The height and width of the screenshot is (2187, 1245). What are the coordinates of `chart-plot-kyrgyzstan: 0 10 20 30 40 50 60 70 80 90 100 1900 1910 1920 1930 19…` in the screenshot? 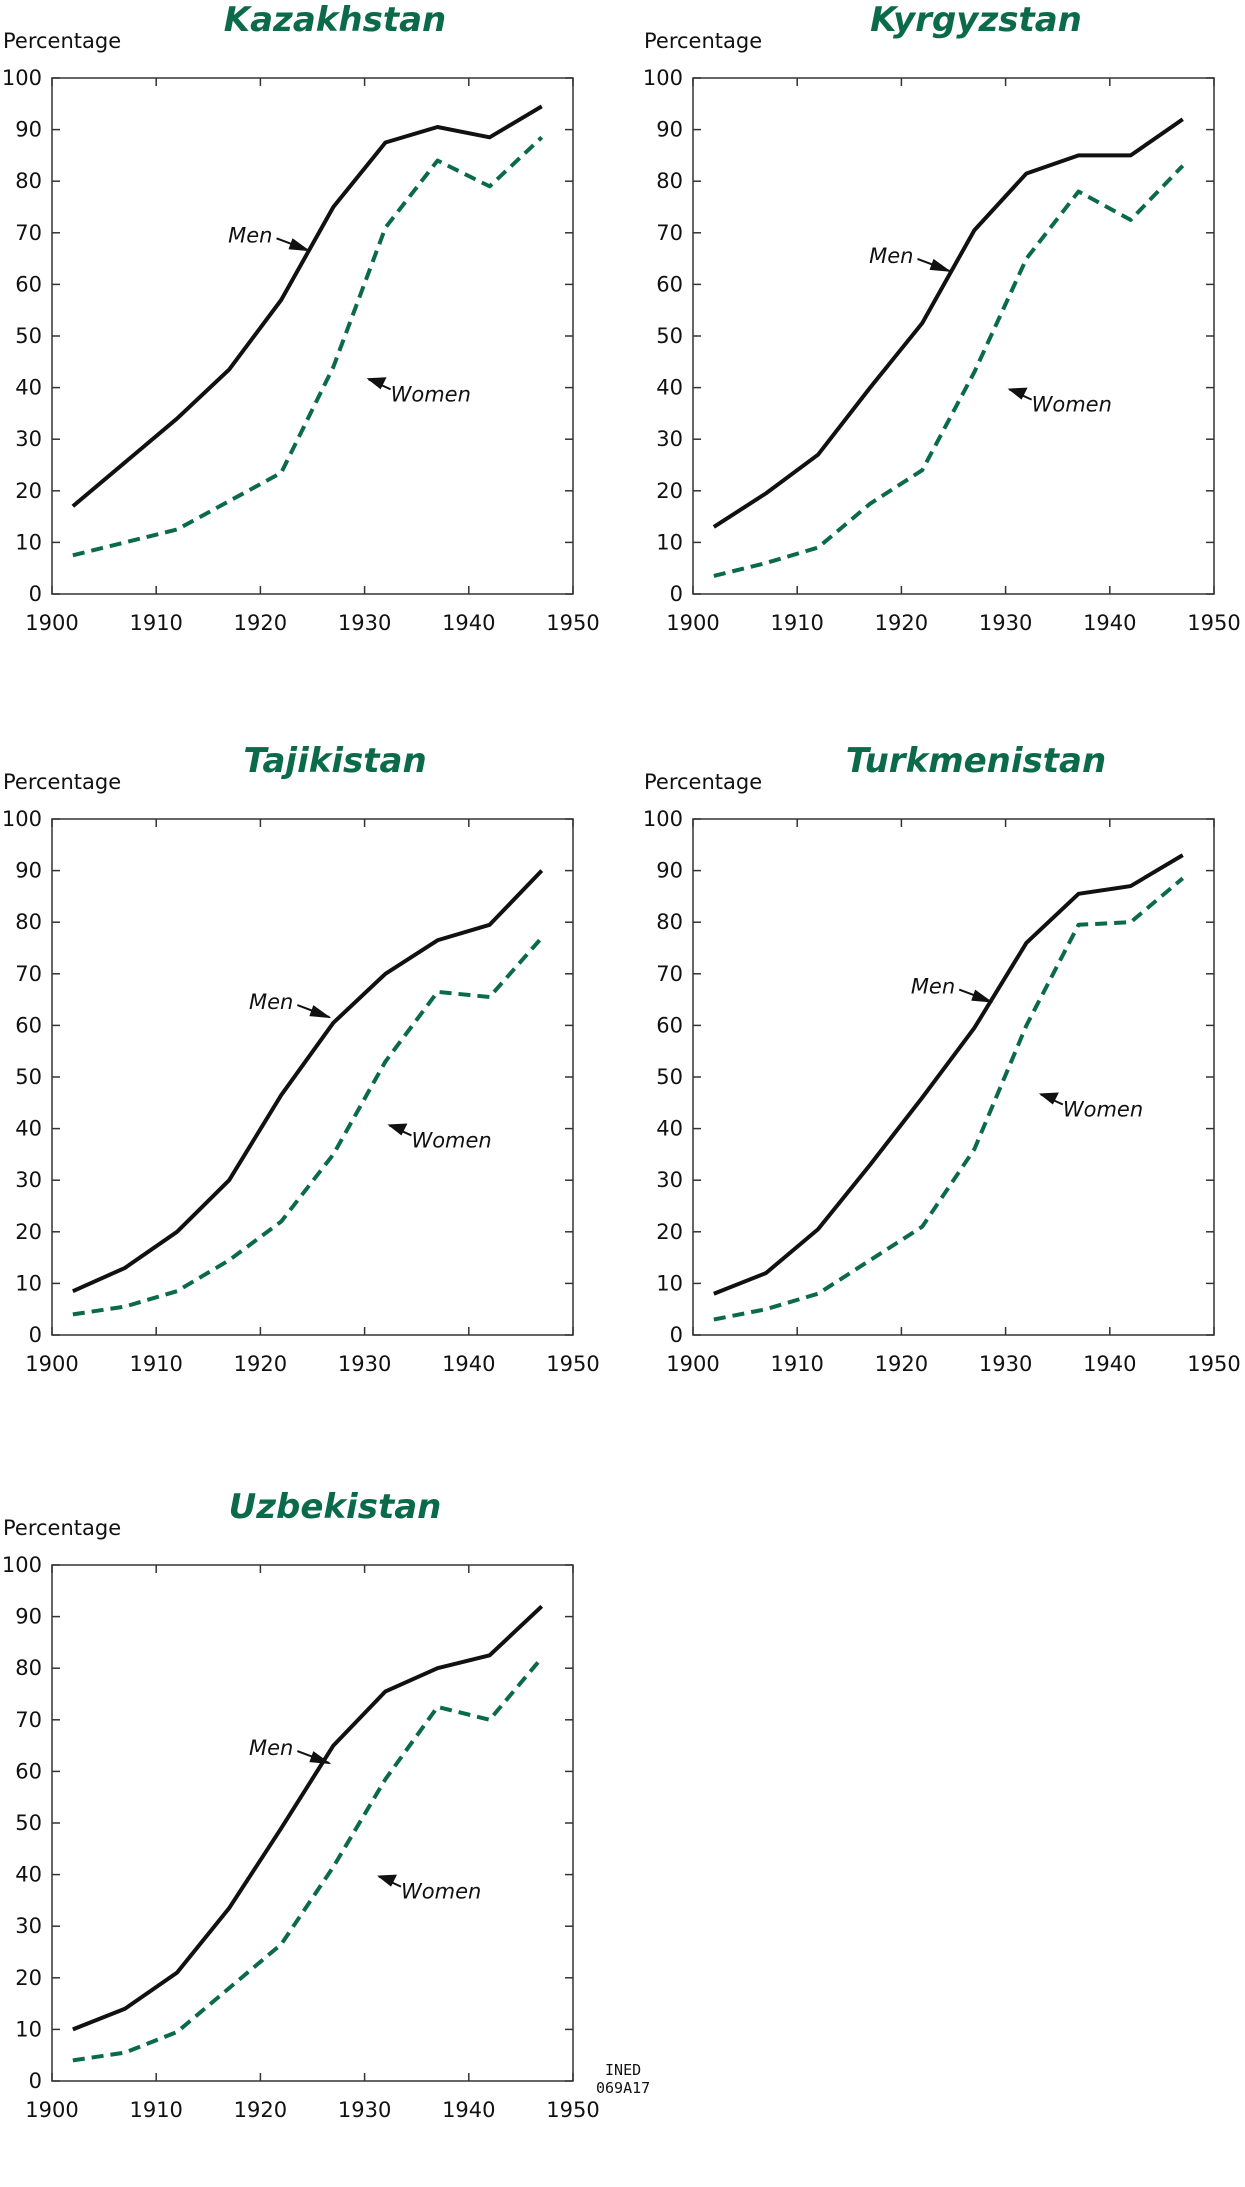 It's located at (942, 350).